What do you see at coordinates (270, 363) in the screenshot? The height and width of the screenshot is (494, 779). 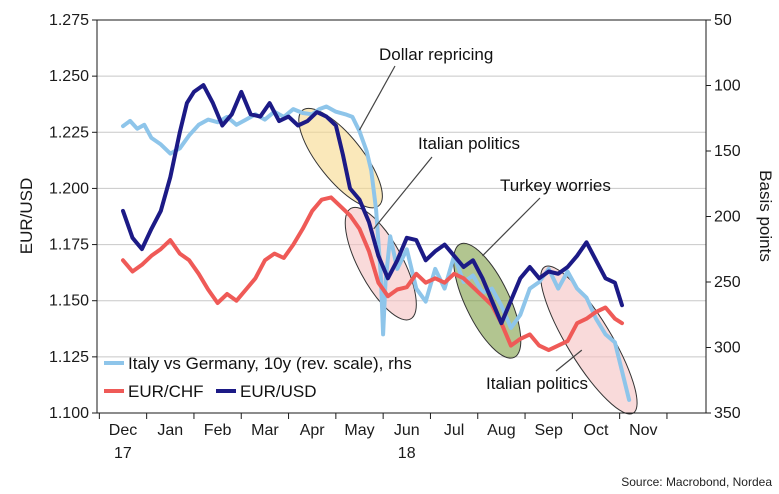 I see `legend-label-italy-germany: Italy vs Germany, 10y (rev. scale), rhs` at bounding box center [270, 363].